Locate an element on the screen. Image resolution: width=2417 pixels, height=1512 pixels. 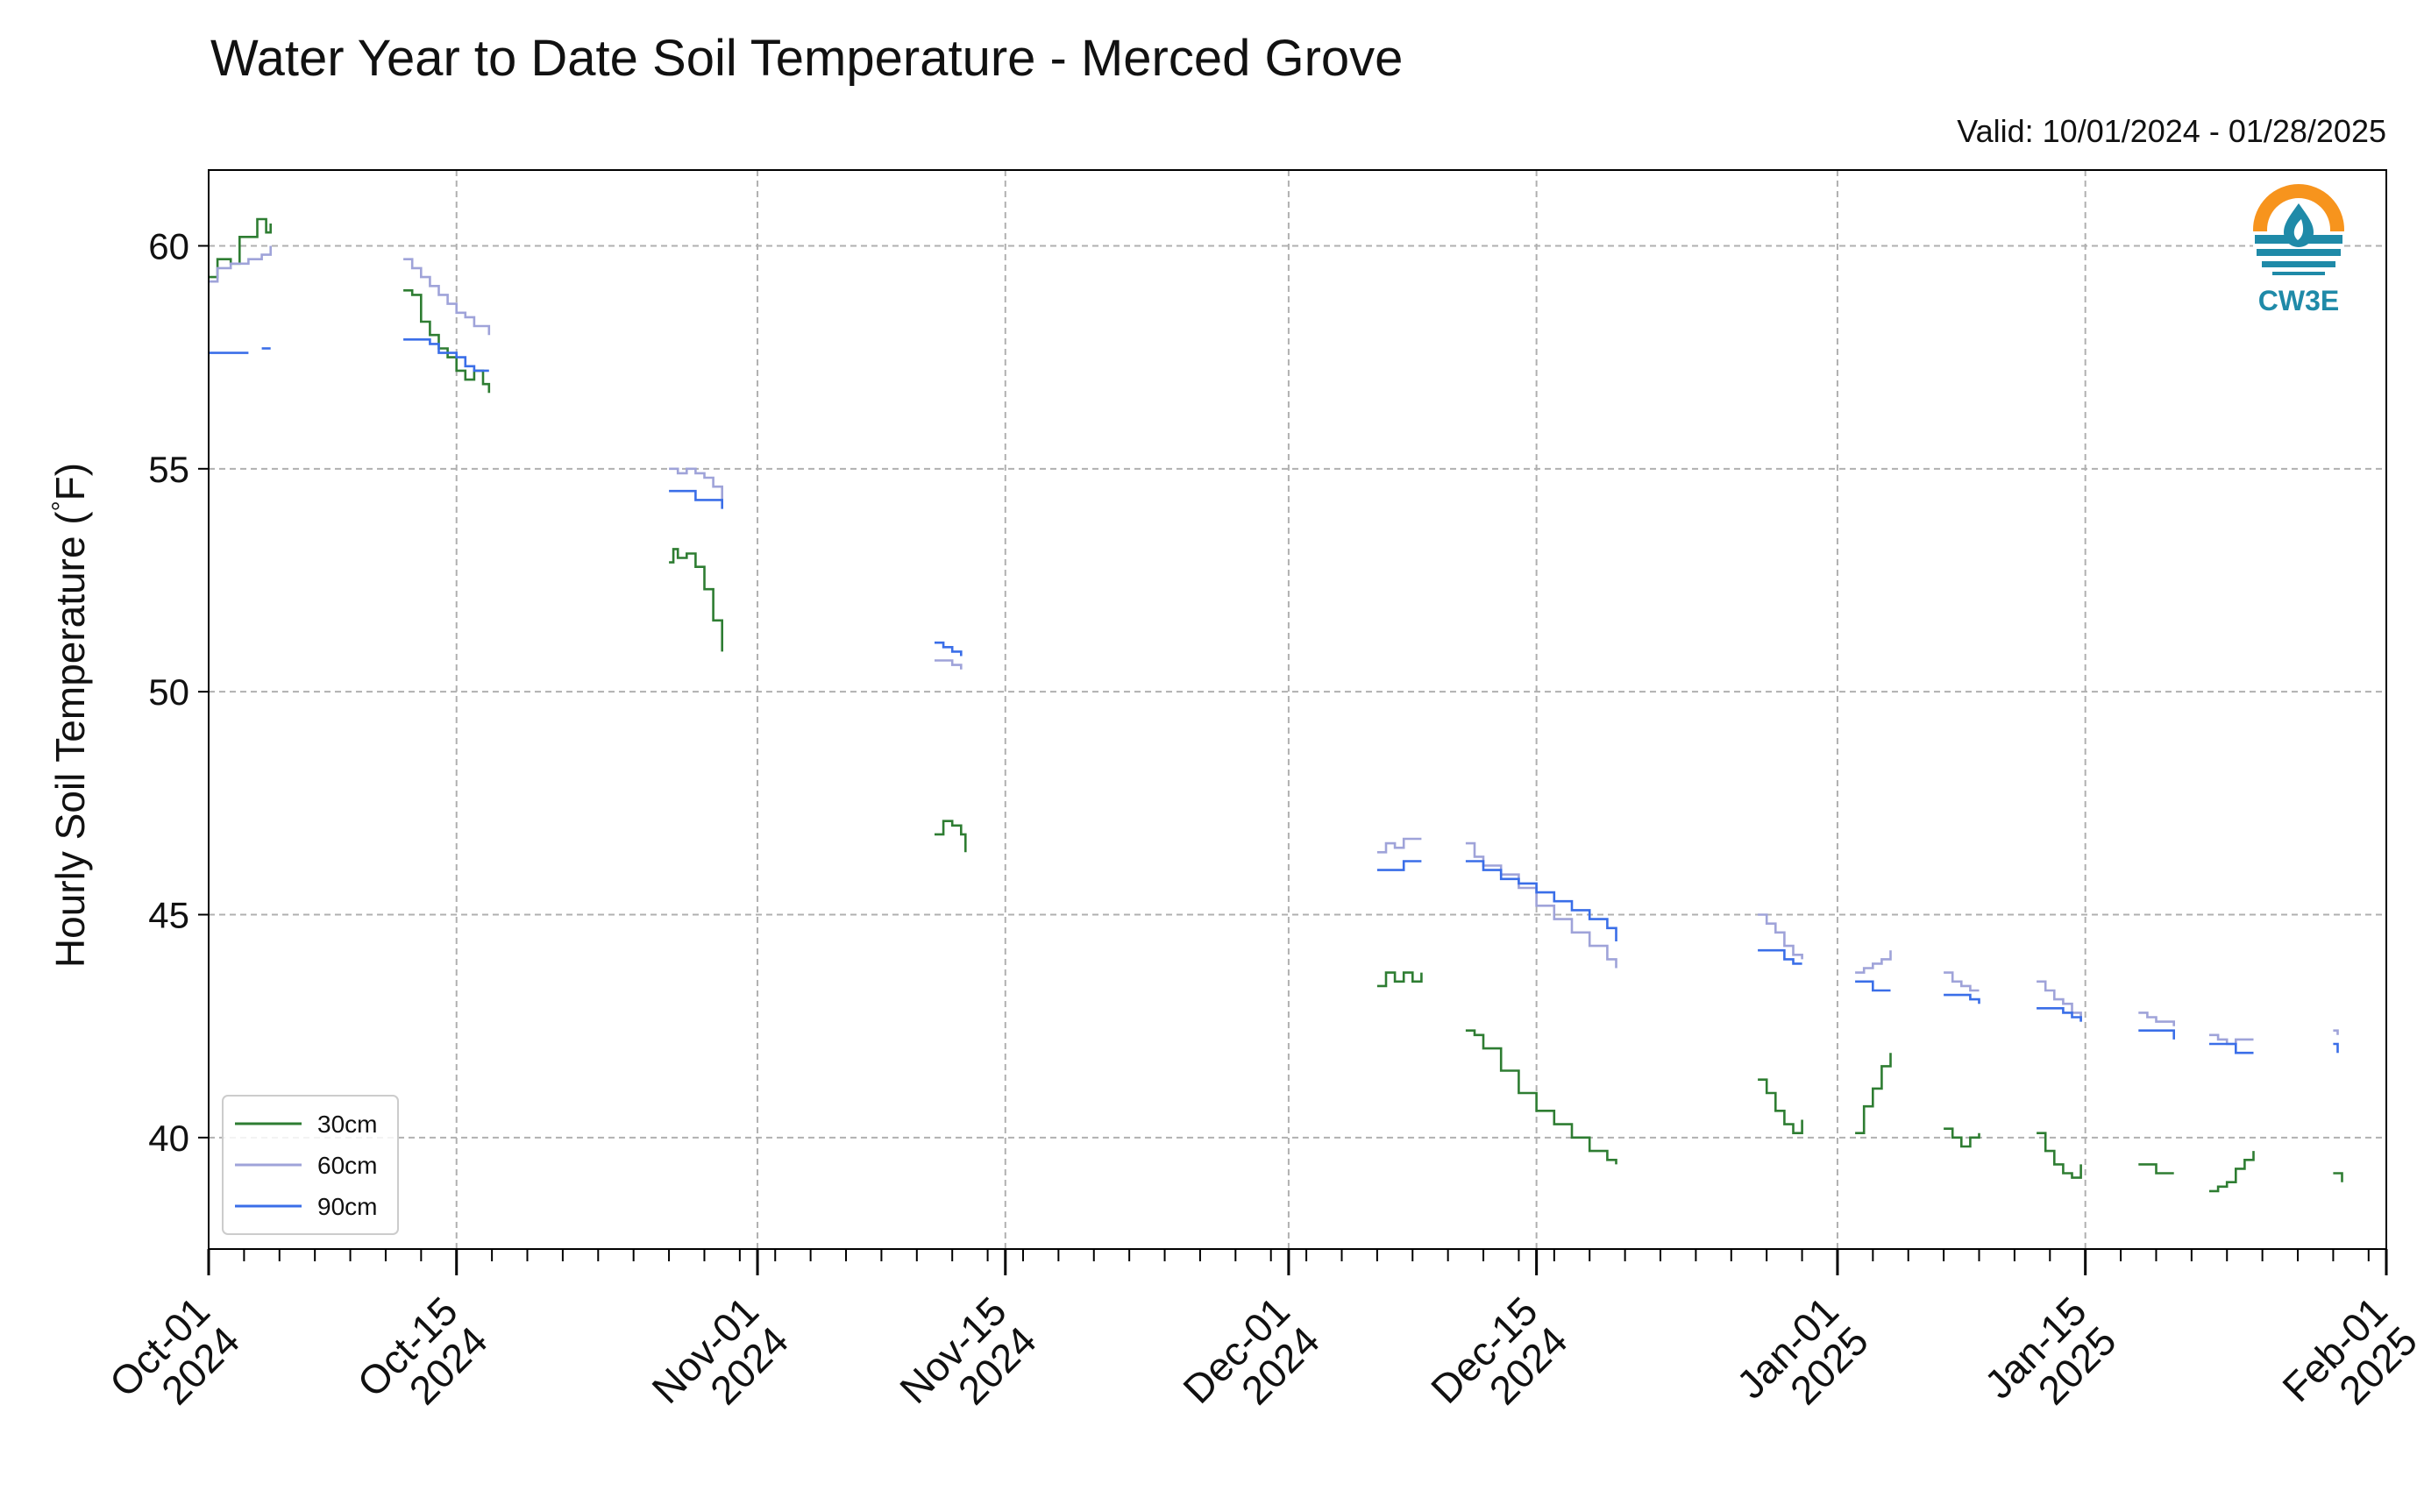
legend-items: 30cm 60cm 90cm is located at coordinates (306, 1165).